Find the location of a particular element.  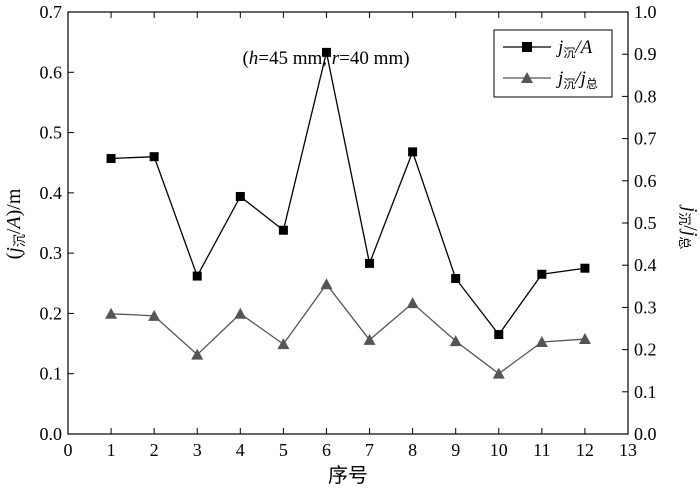

x-tick-label: 11 is located at coordinates (541, 450).